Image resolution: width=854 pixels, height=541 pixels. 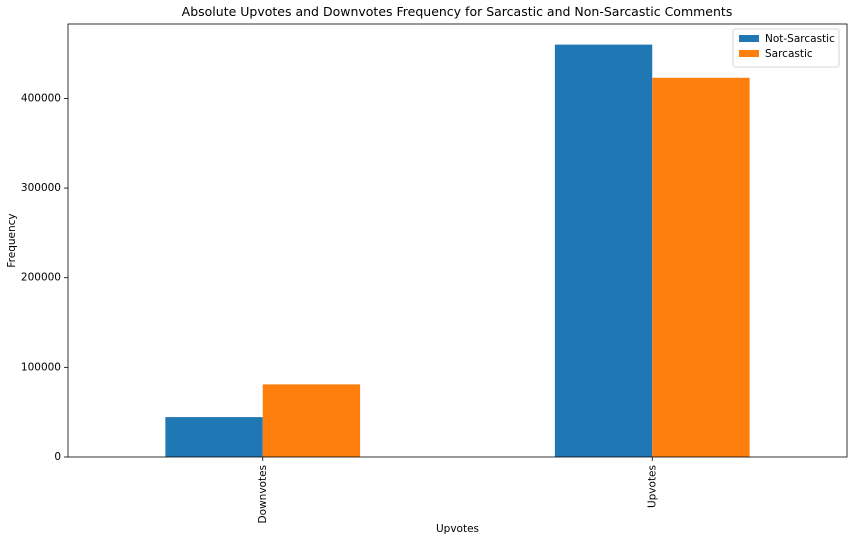 What do you see at coordinates (789, 54) in the screenshot?
I see `legend-label: Sarcastic` at bounding box center [789, 54].